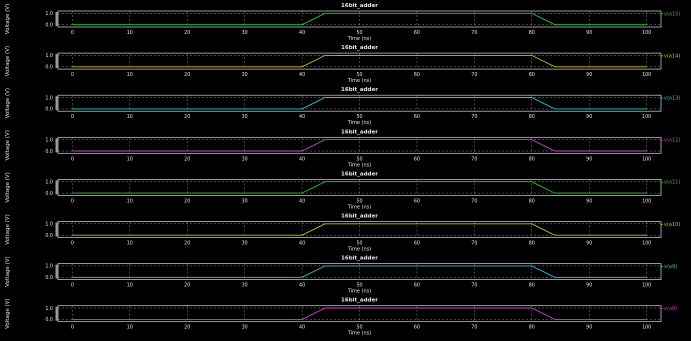 This screenshot has width=691, height=341. I want to click on legend-label: v(a9), so click(670, 267).